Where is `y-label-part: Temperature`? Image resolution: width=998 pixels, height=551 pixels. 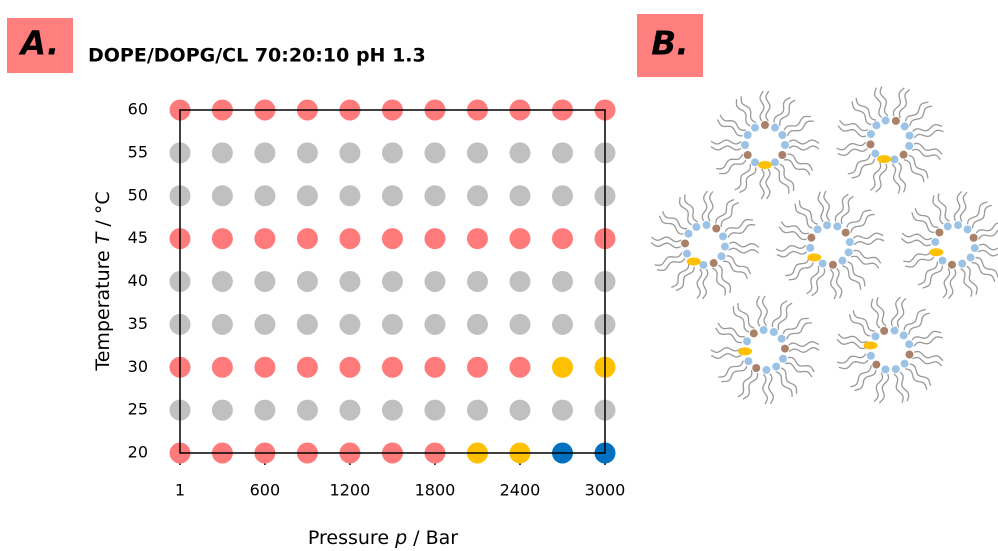
y-label-part: Temperature is located at coordinates (103, 310).